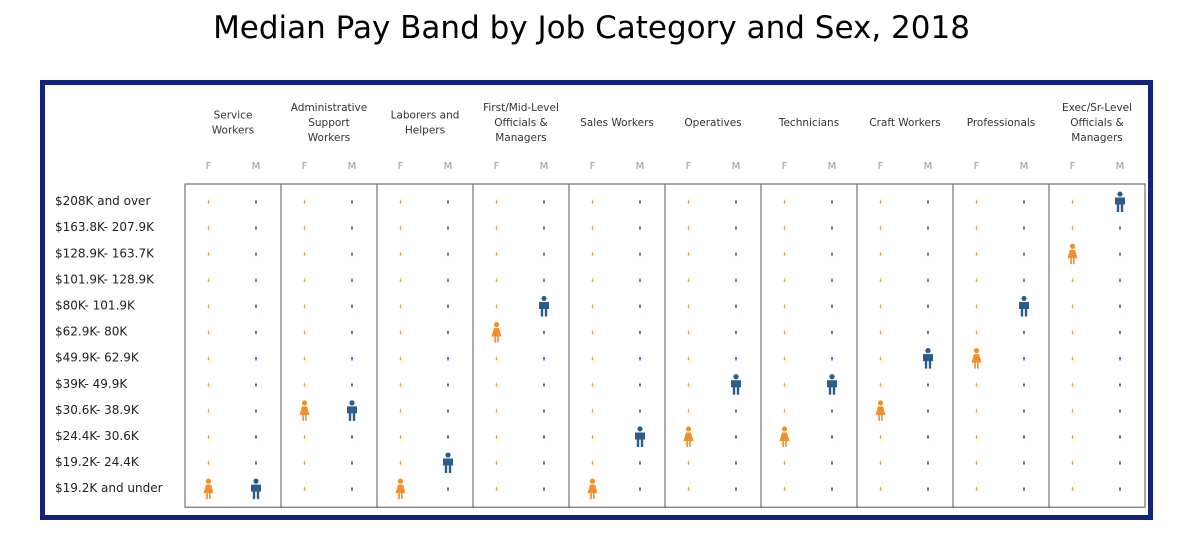  I want to click on category-header: Laborers and Helpers, so click(425, 123).